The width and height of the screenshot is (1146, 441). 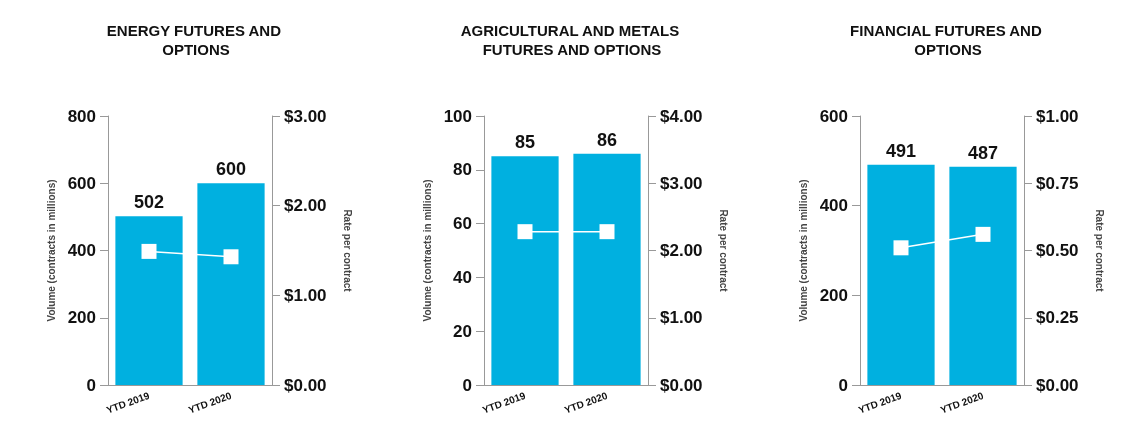 What do you see at coordinates (607, 139) in the screenshot?
I see `data-label: 86` at bounding box center [607, 139].